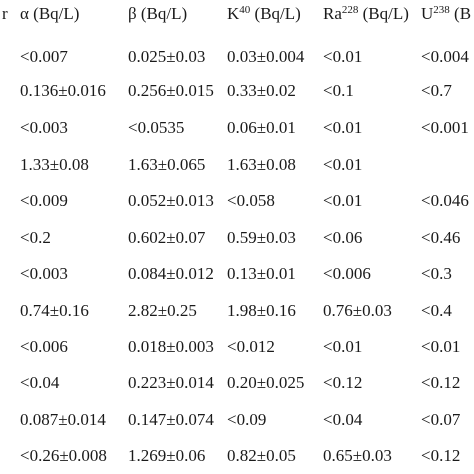 Image resolution: width=474 pixels, height=474 pixels. What do you see at coordinates (357, 310) in the screenshot?
I see `table-cell: 0.76±0.03` at bounding box center [357, 310].